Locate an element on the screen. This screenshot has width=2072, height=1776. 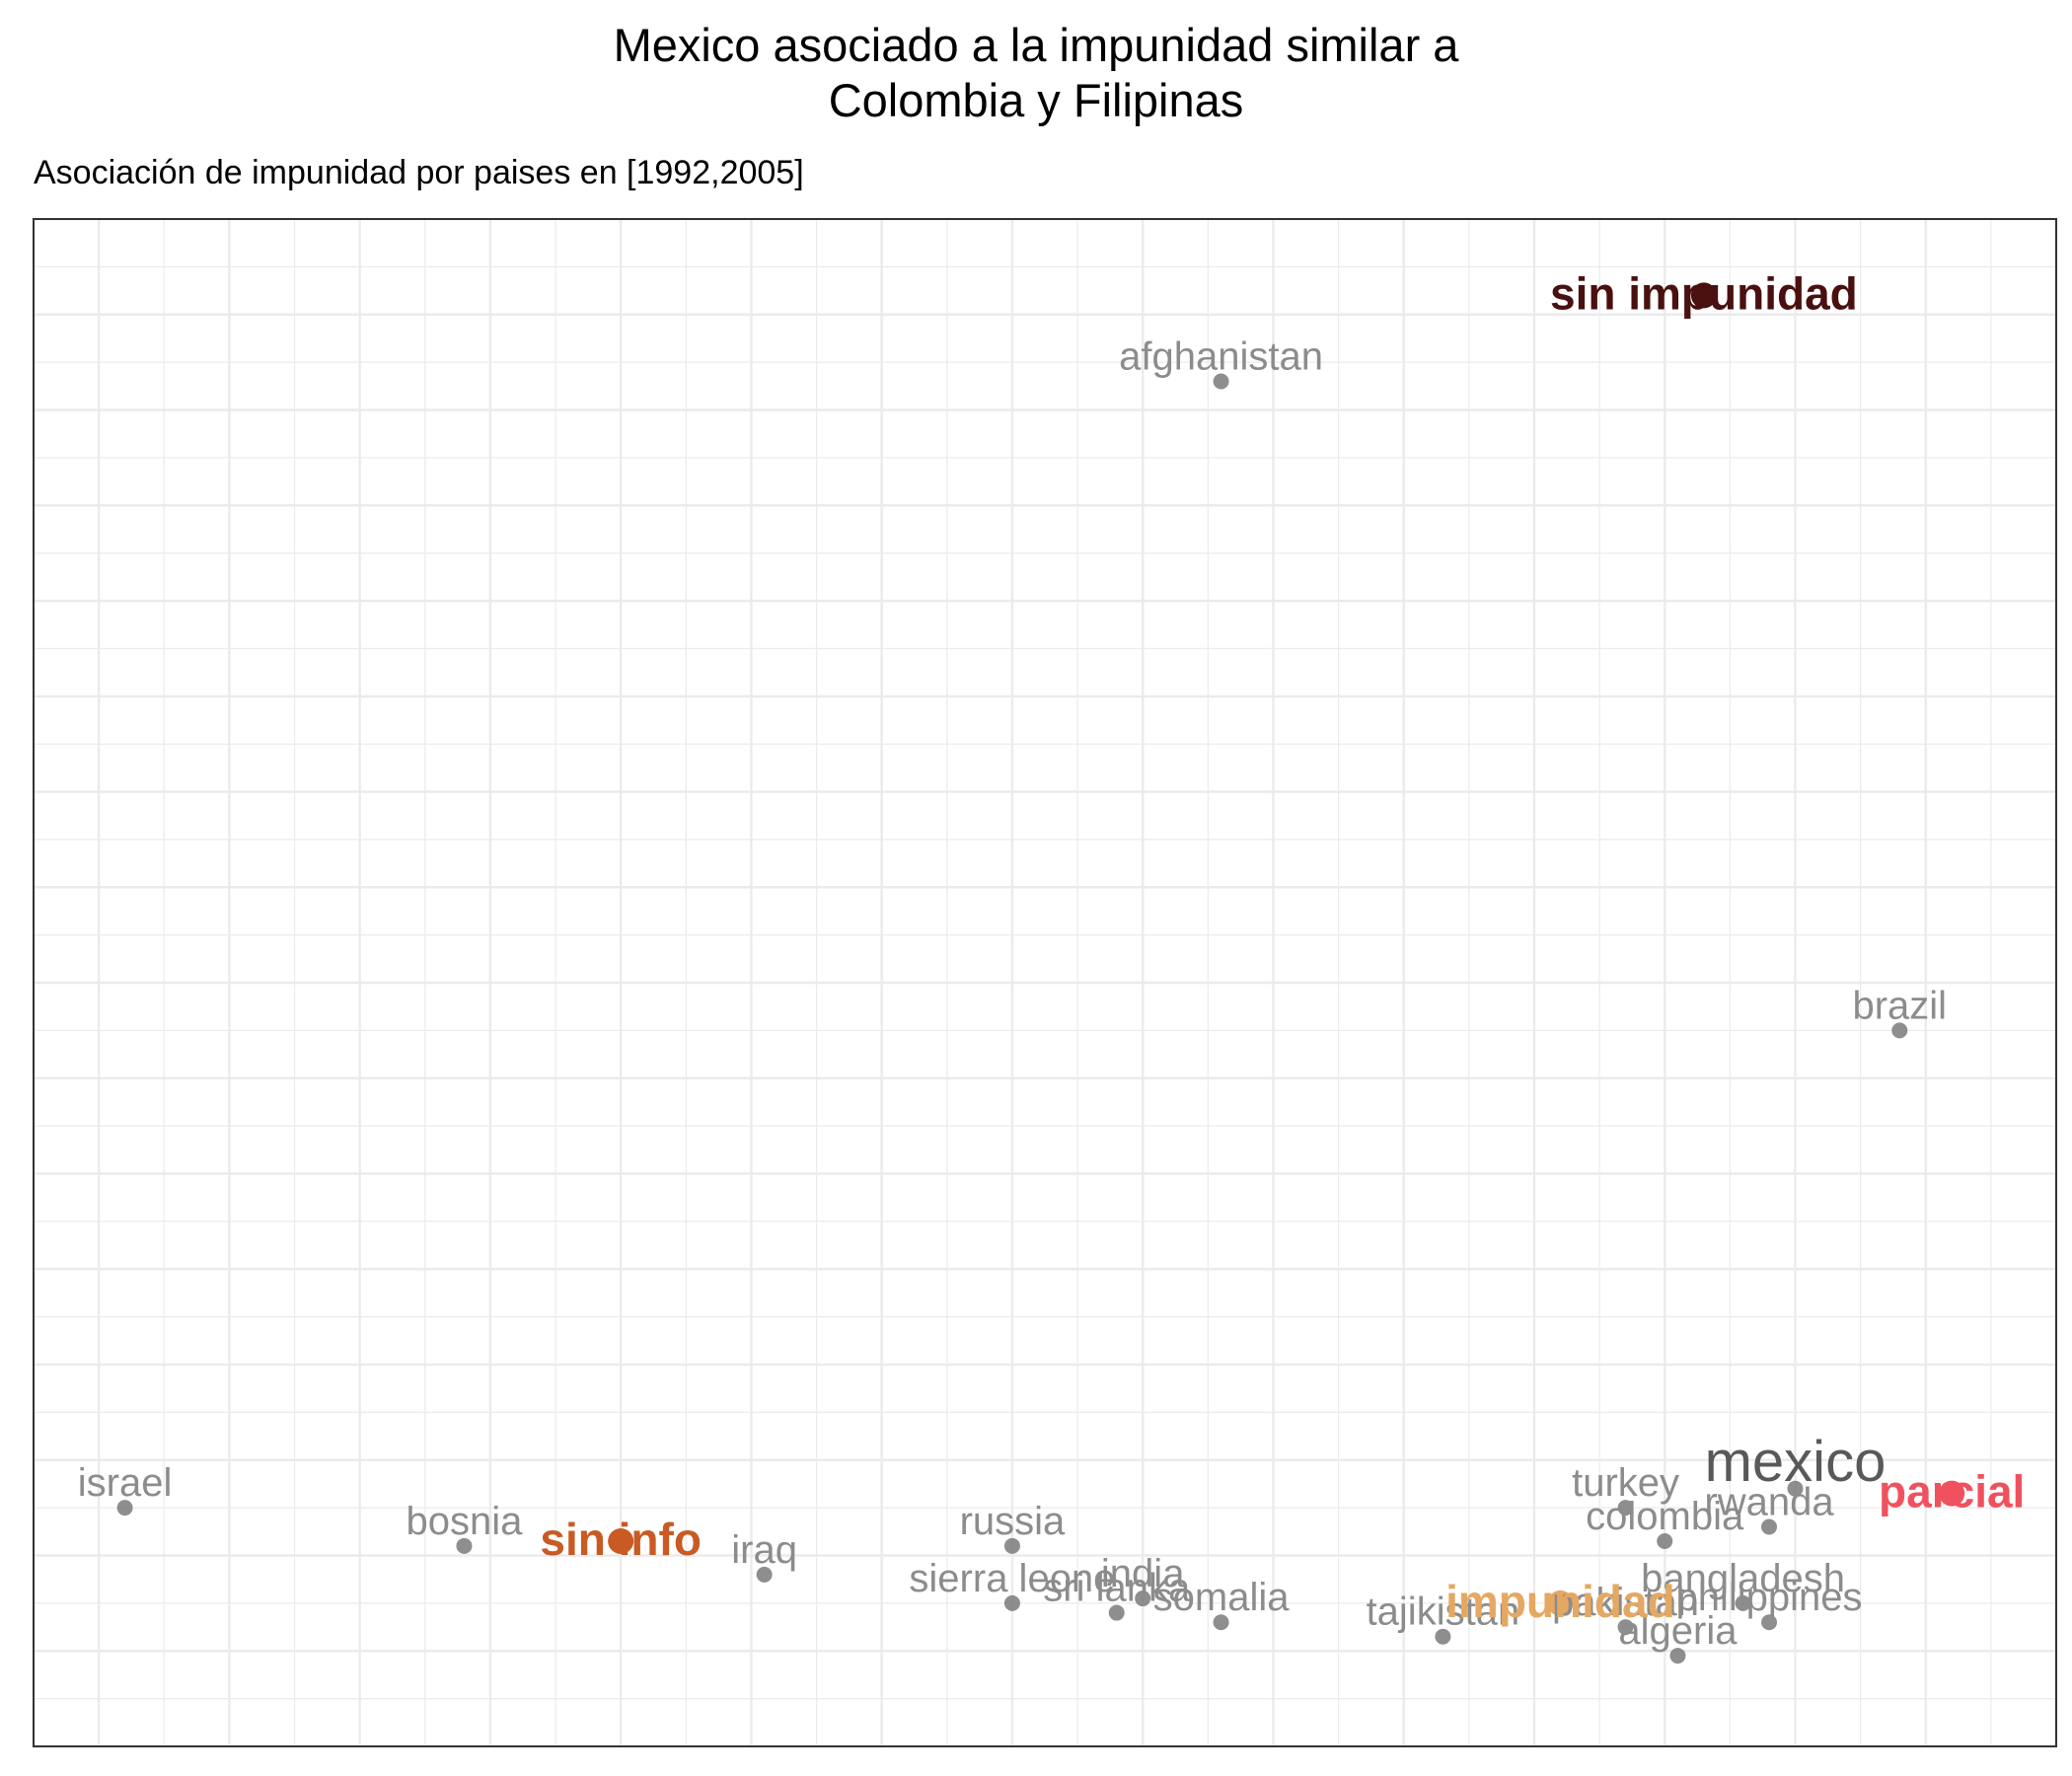
label-parcial: parcial is located at coordinates (1952, 1491).